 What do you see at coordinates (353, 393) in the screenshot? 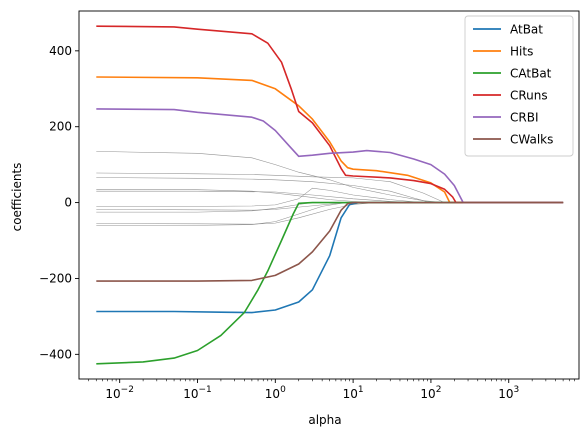
I see `x-tick-label: 10¹` at bounding box center [353, 393].